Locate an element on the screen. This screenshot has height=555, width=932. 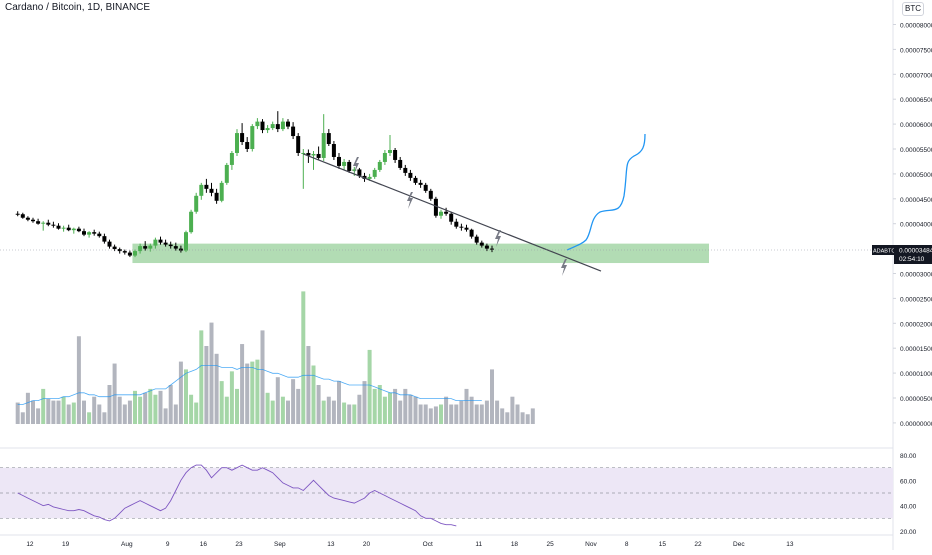
rsi-tick-label: 80.00 is located at coordinates (908, 456).